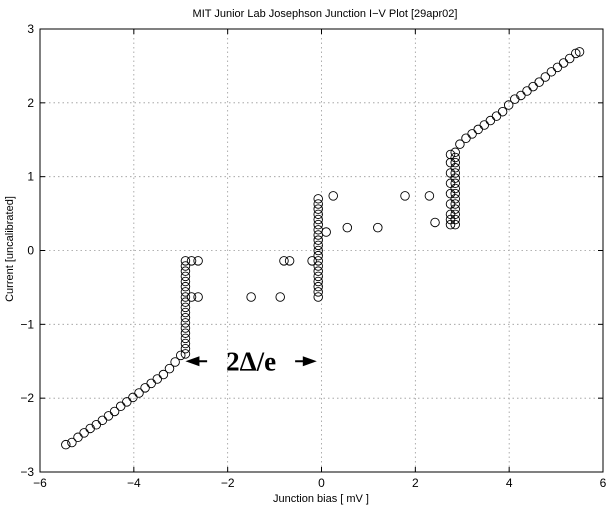 This screenshot has width=608, height=510. Describe the element at coordinates (10, 249) in the screenshot. I see `y-axis-title: Current [uncalibrated]` at that location.